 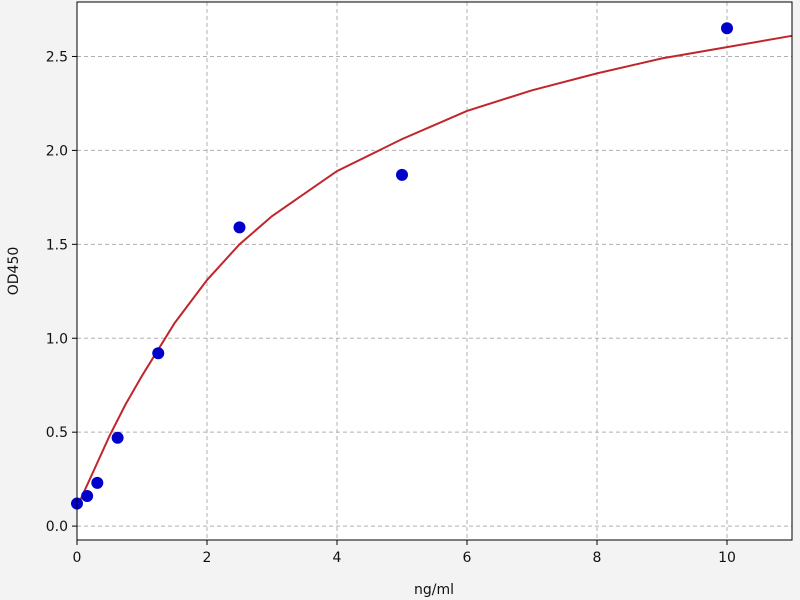 I want to click on x-tick-label: 4, so click(x=337, y=558).